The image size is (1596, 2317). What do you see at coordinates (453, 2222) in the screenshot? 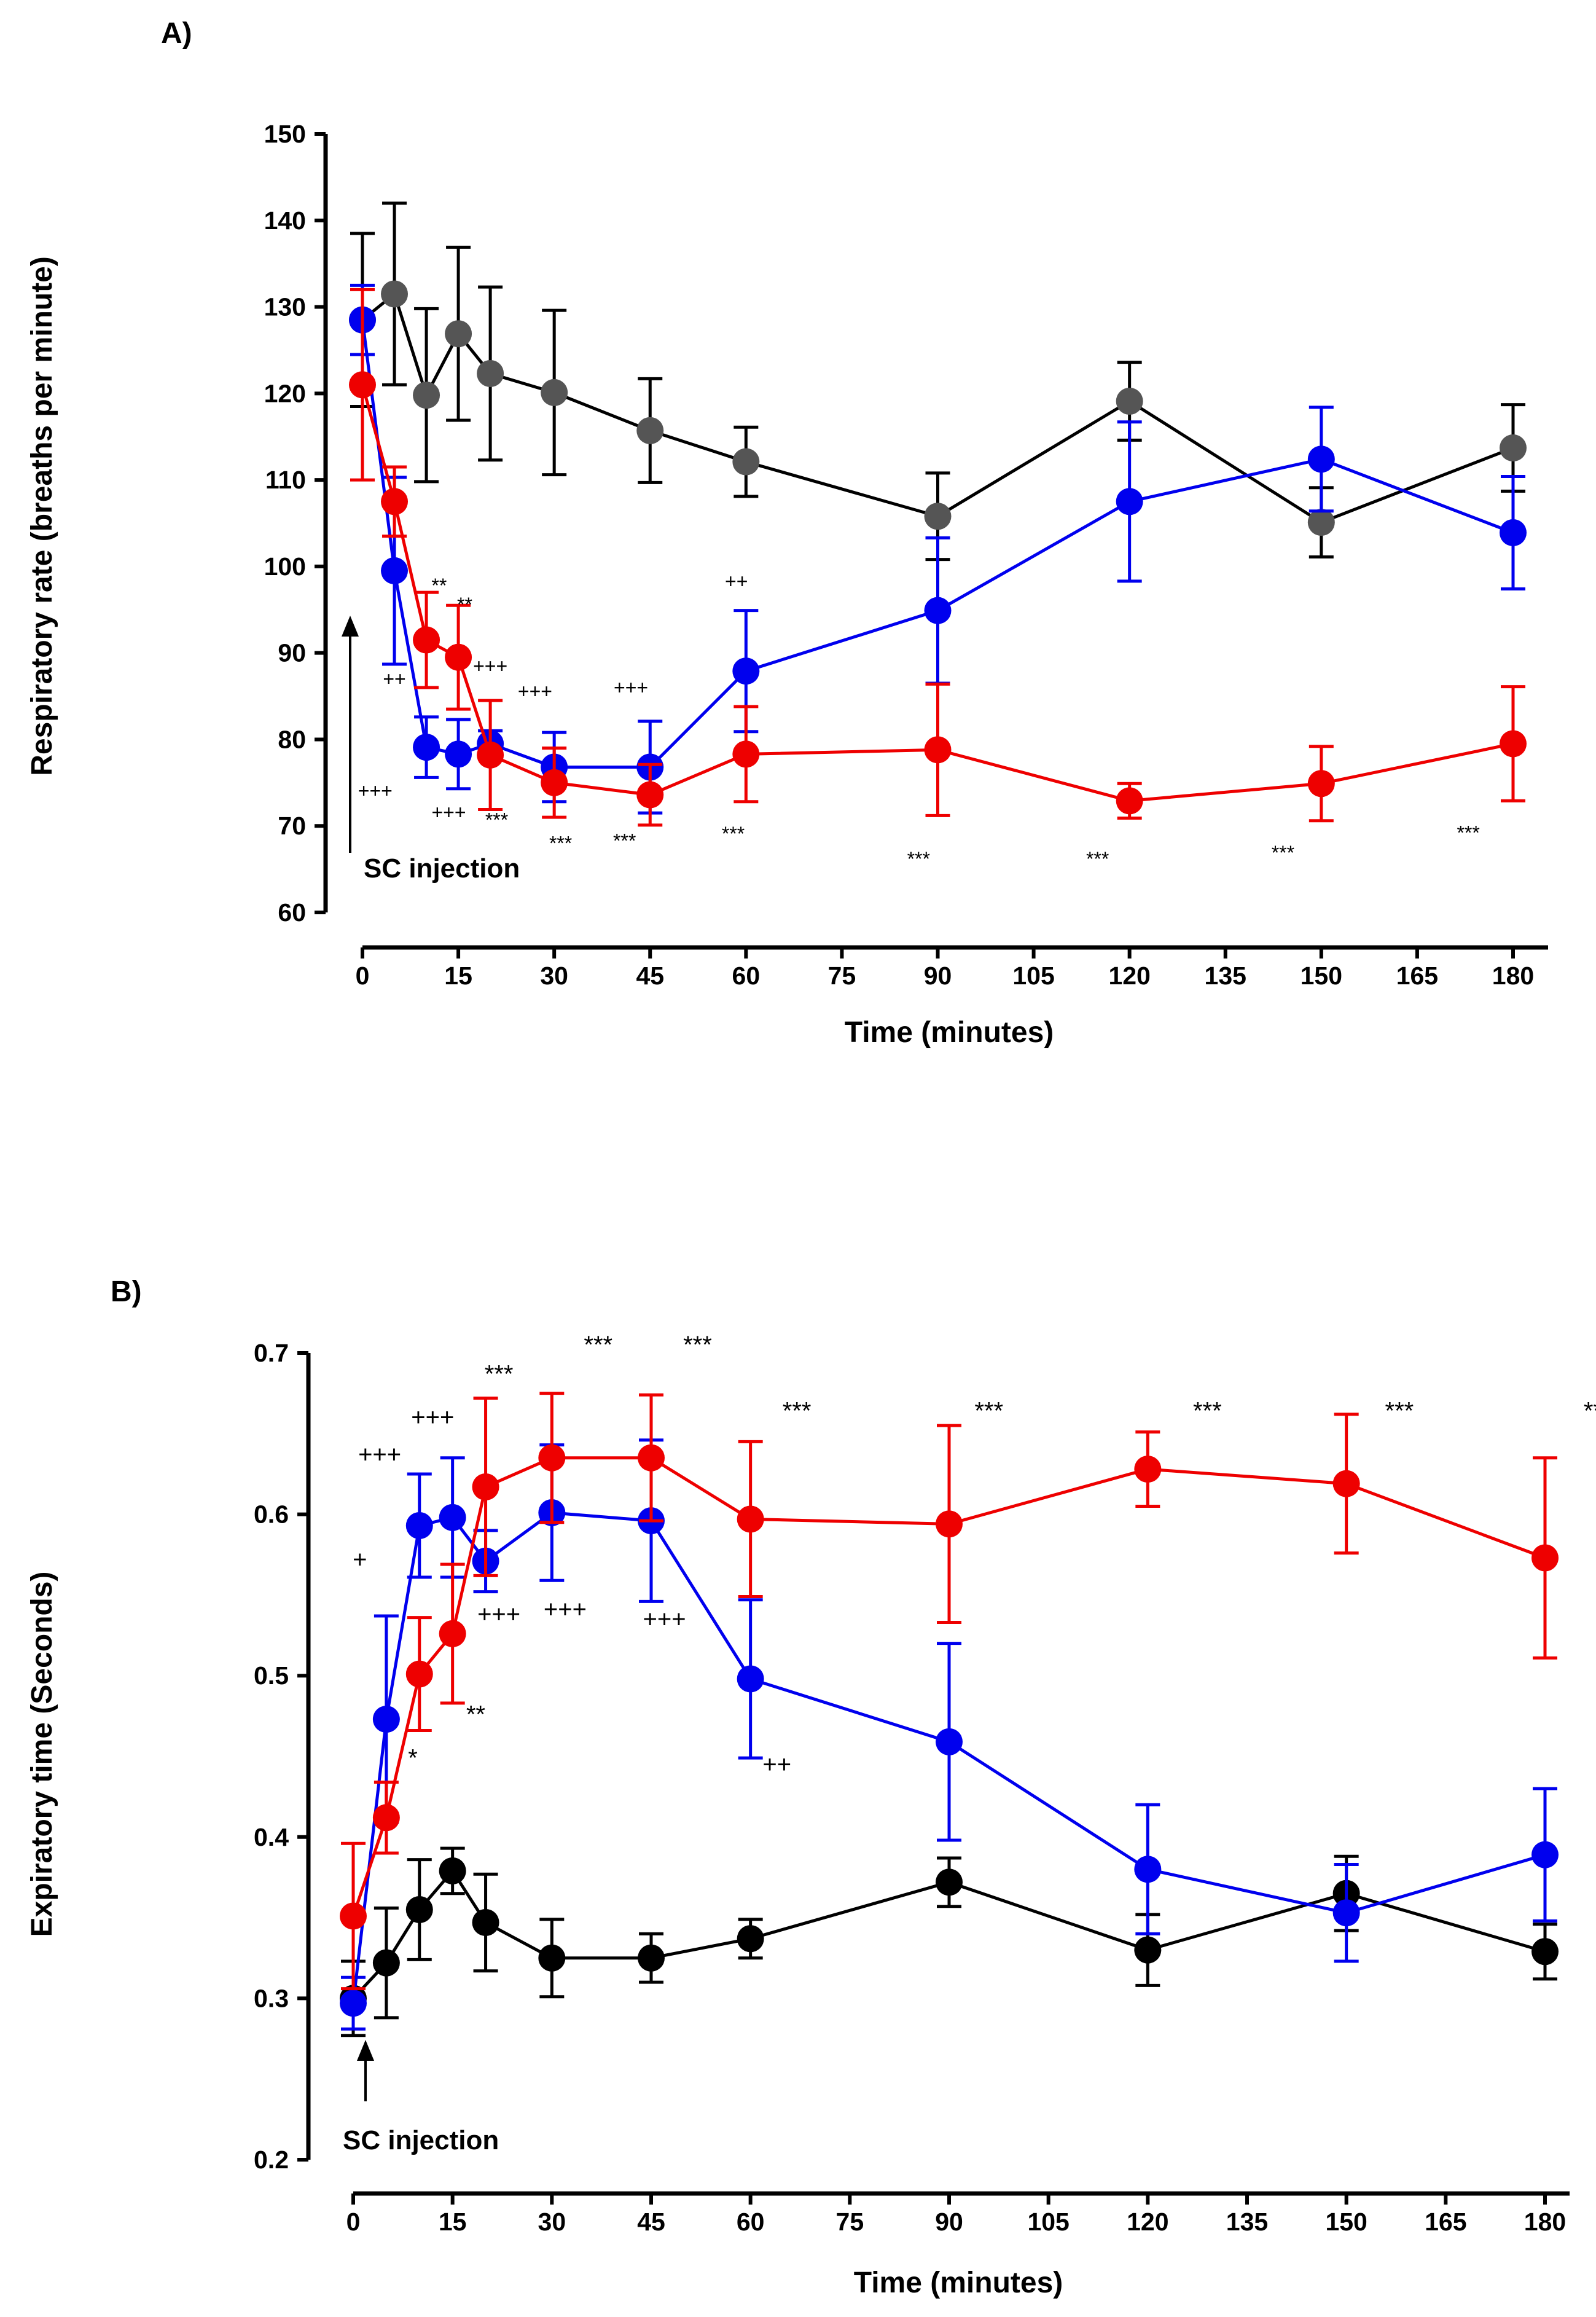
I see `x-tick-label: 15` at bounding box center [453, 2222].